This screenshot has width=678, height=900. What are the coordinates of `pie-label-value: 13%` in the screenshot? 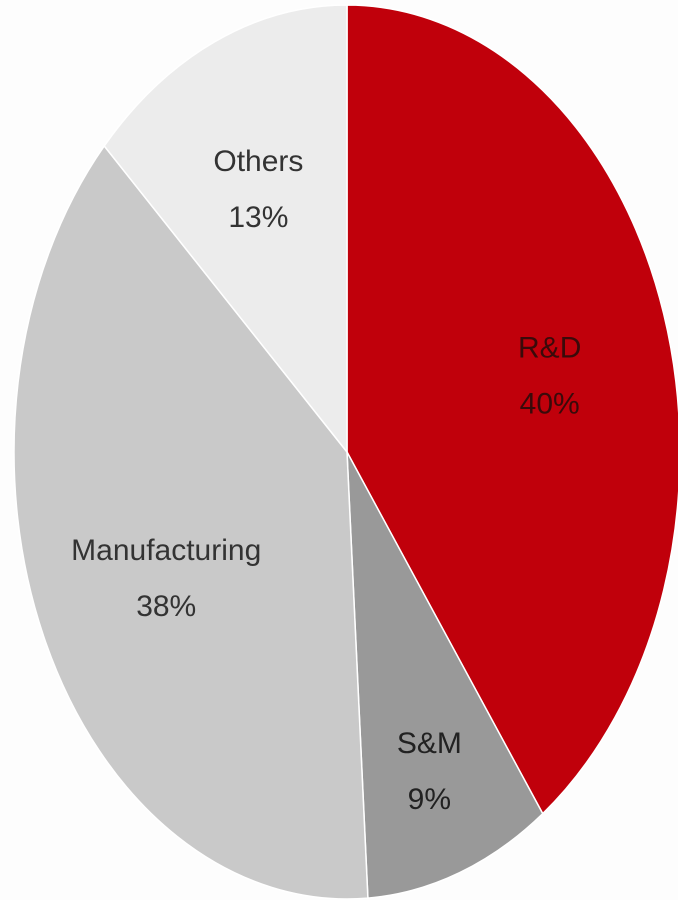 It's located at (258, 217).